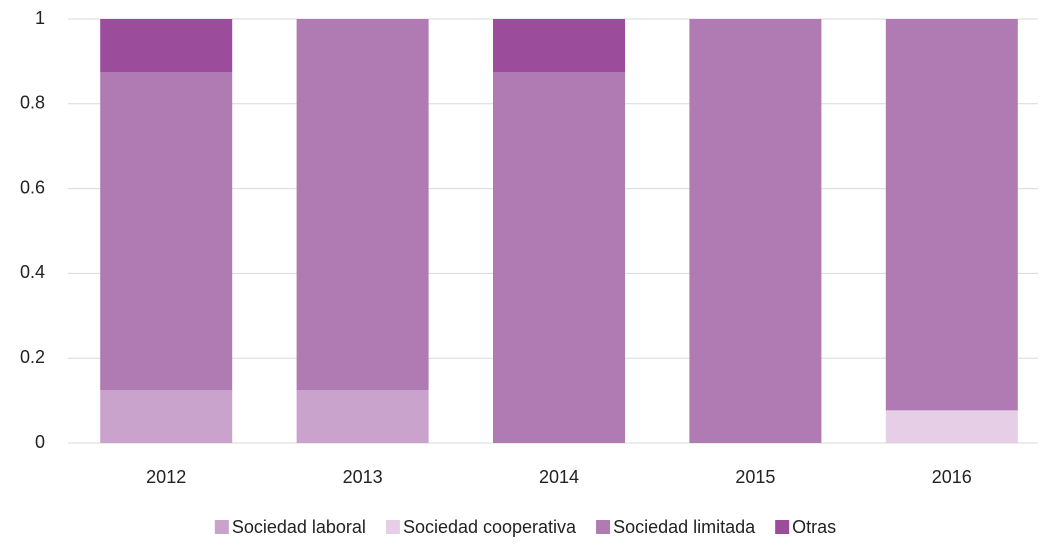 Image resolution: width=1051 pixels, height=548 pixels. What do you see at coordinates (299, 527) in the screenshot?
I see `legend-label: Sociedad laboral` at bounding box center [299, 527].